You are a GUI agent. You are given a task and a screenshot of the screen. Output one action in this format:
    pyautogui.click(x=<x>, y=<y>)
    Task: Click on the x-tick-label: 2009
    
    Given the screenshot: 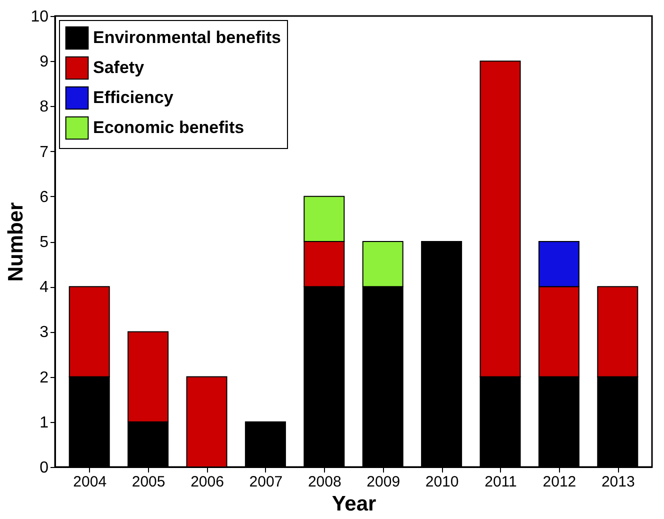 What is the action you would take?
    pyautogui.click(x=383, y=482)
    